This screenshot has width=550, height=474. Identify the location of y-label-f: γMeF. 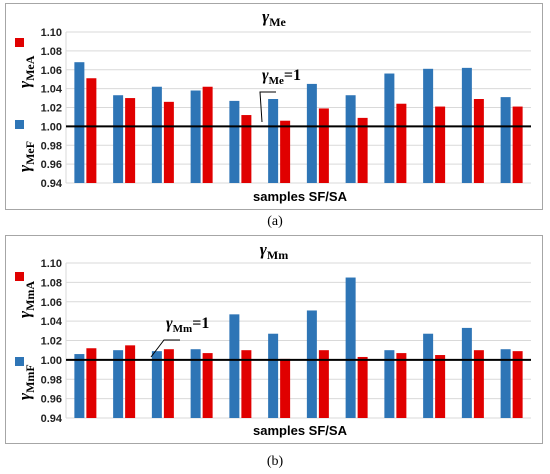
(26, 156).